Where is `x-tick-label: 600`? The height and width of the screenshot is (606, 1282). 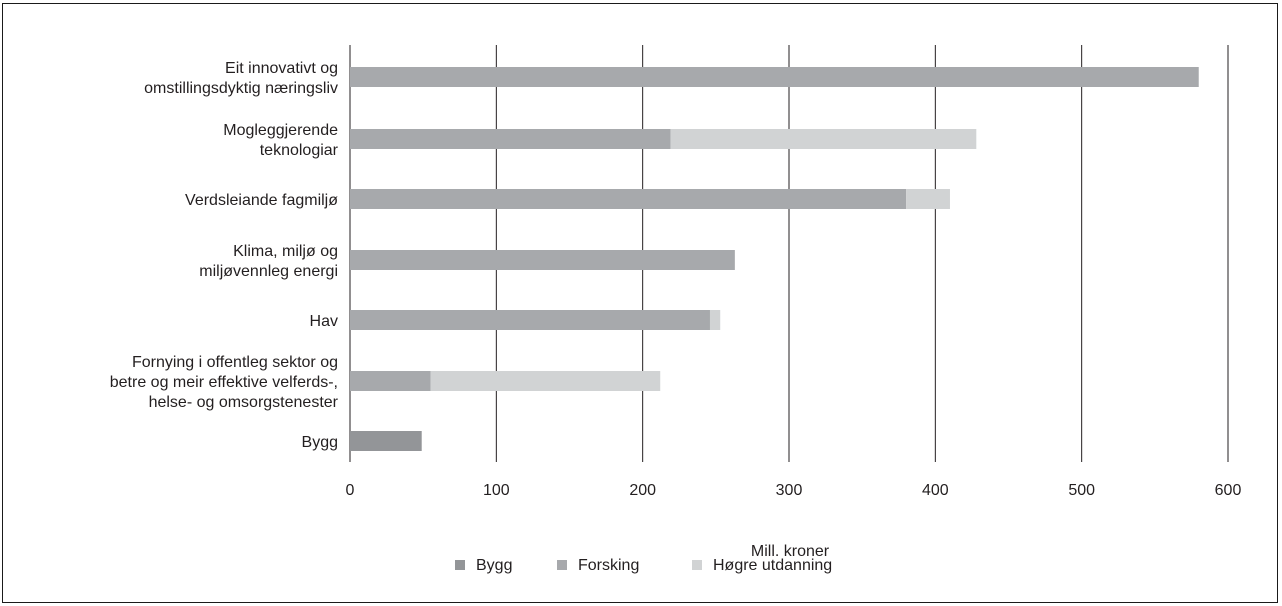
x-tick-label: 600 is located at coordinates (1228, 490).